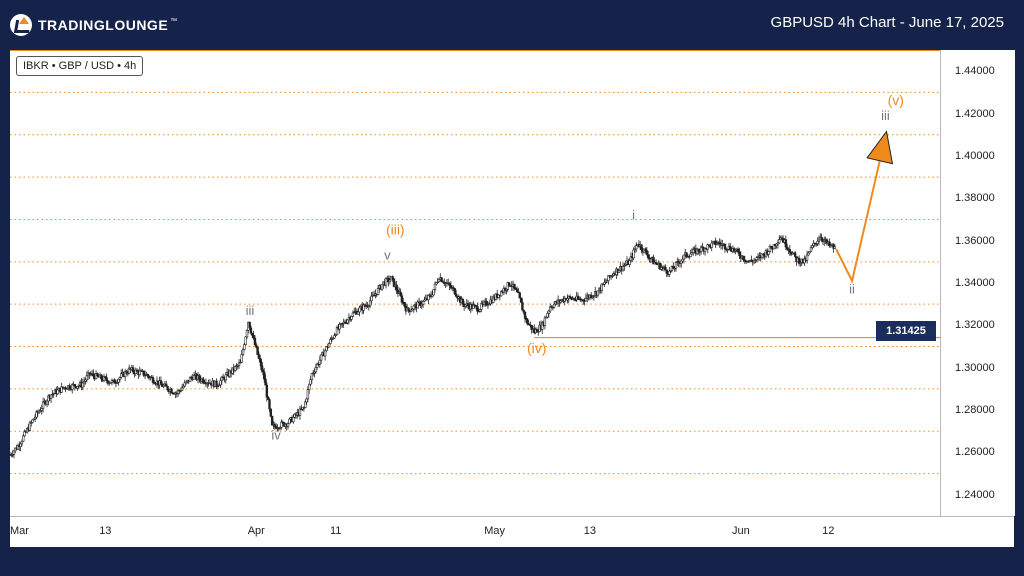  I want to click on wave-label: iii, so click(885, 115).